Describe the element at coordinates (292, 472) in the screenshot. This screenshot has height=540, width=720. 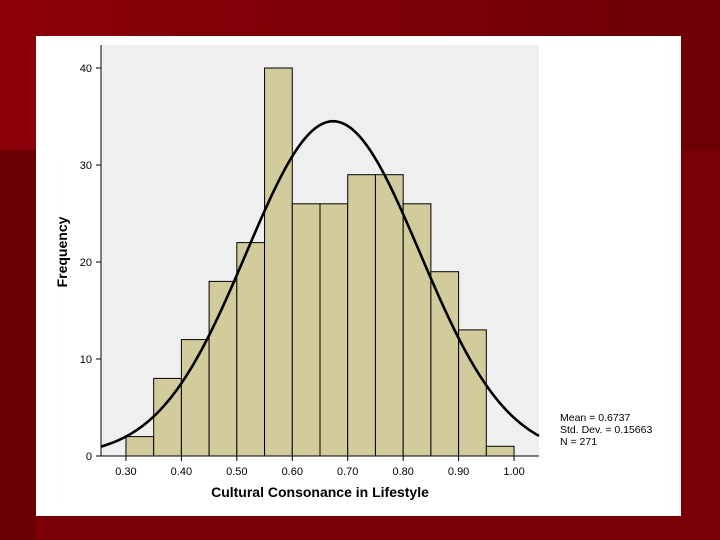
I see `x-tick-label: 0.60` at that location.